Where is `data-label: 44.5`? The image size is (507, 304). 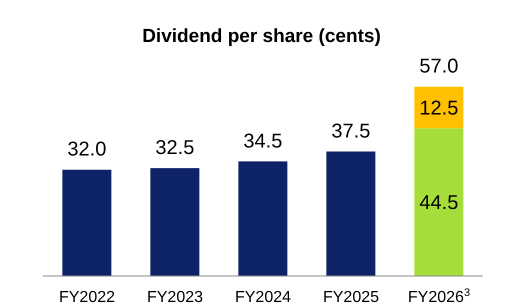
data-label: 44.5 is located at coordinates (438, 203).